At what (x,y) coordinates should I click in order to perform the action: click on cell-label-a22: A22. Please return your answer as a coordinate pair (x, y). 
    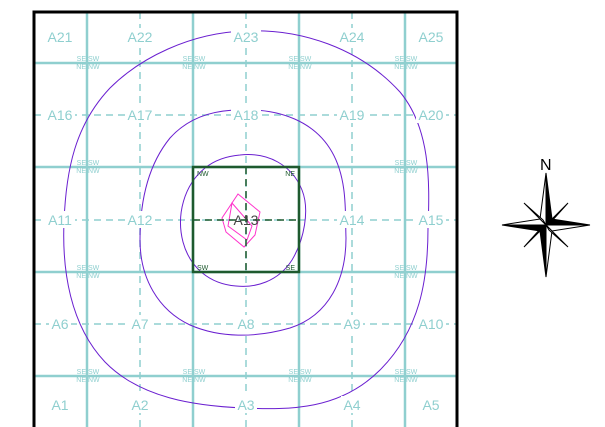
    Looking at the image, I should click on (140, 37).